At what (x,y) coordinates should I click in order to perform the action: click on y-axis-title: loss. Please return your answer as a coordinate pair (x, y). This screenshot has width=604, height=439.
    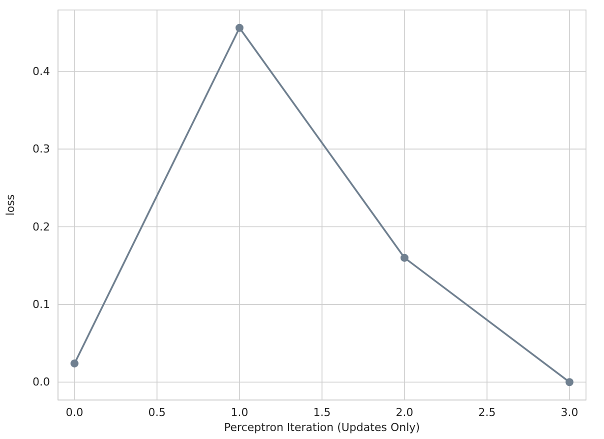
    Looking at the image, I should click on (10, 205).